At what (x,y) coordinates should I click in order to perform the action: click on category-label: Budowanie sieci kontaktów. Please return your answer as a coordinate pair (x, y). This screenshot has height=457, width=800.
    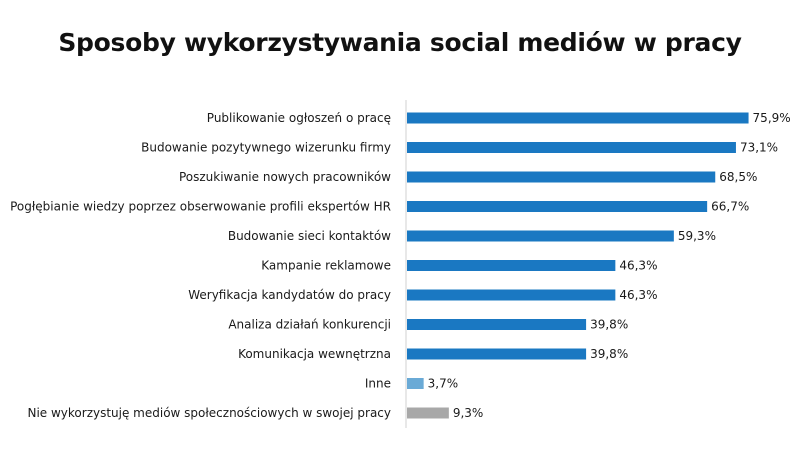
    Looking at the image, I should click on (309, 236).